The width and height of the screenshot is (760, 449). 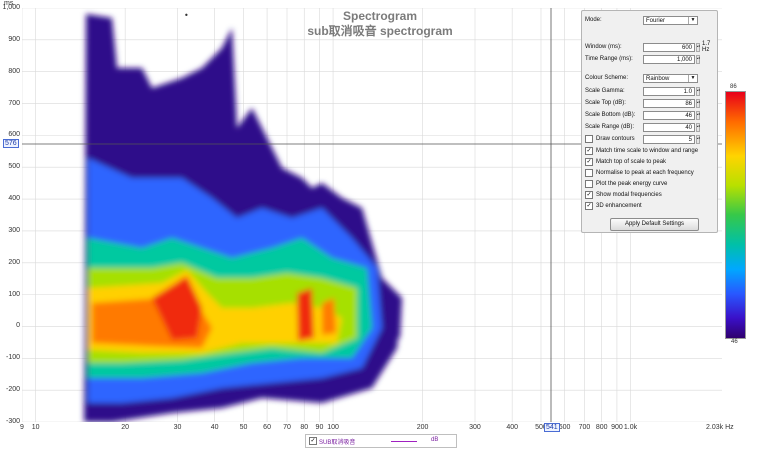 What do you see at coordinates (656, 20) in the screenshot?
I see `mode-value: Fourier` at bounding box center [656, 20].